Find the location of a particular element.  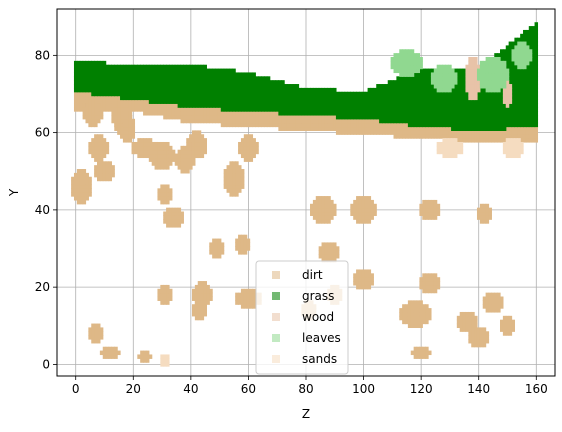

point-dirt-1953 is located at coordinates (470, 326).